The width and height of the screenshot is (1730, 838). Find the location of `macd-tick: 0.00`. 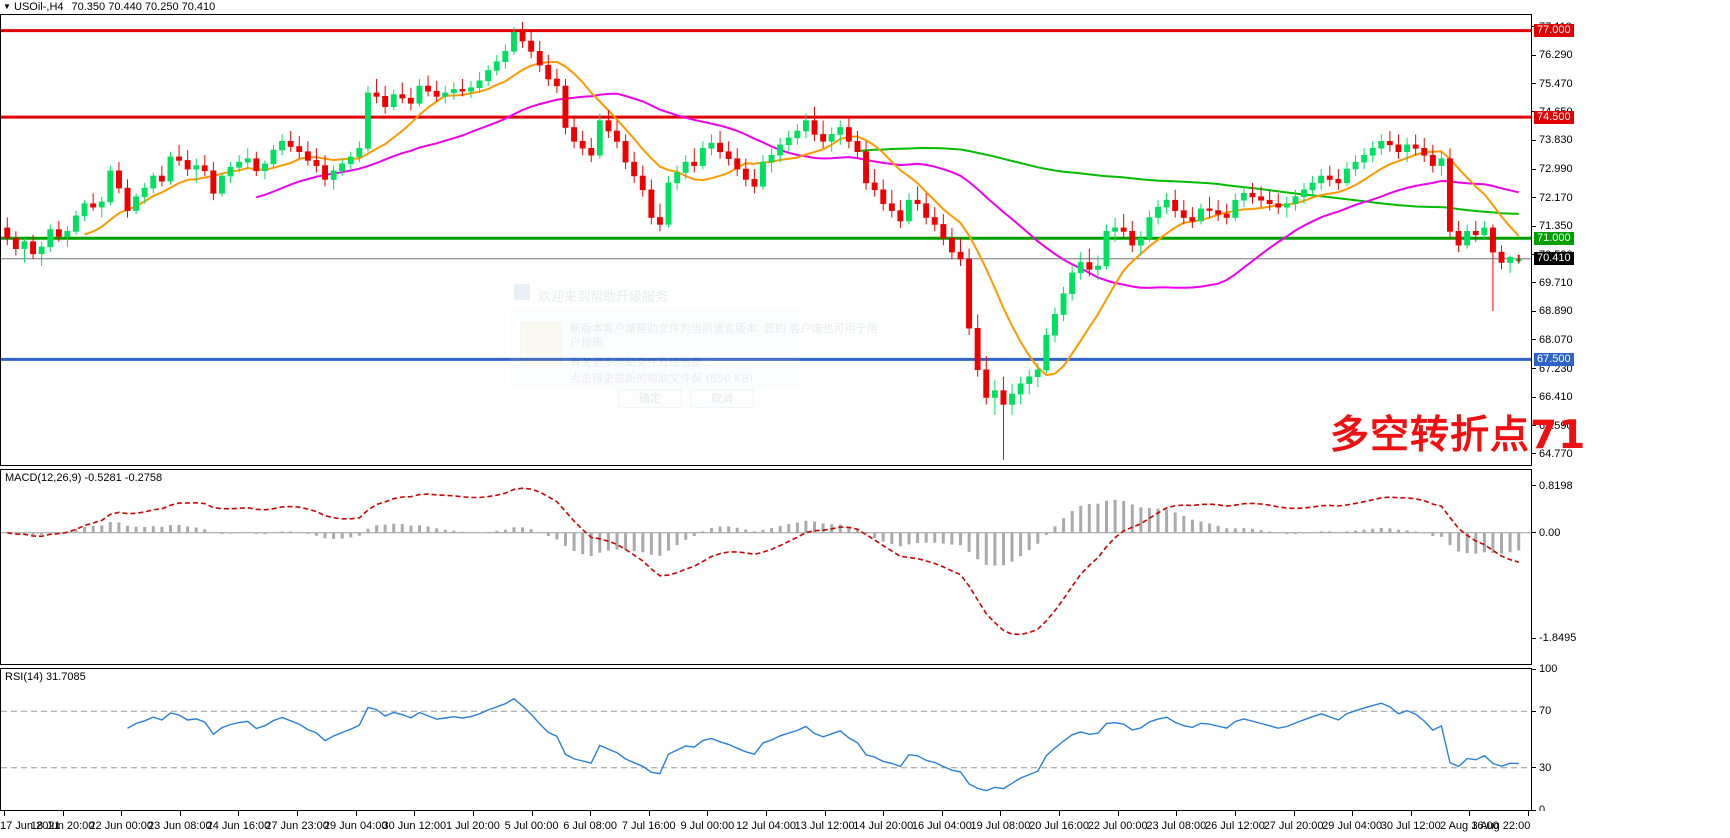

macd-tick: 0.00 is located at coordinates (1546, 533).